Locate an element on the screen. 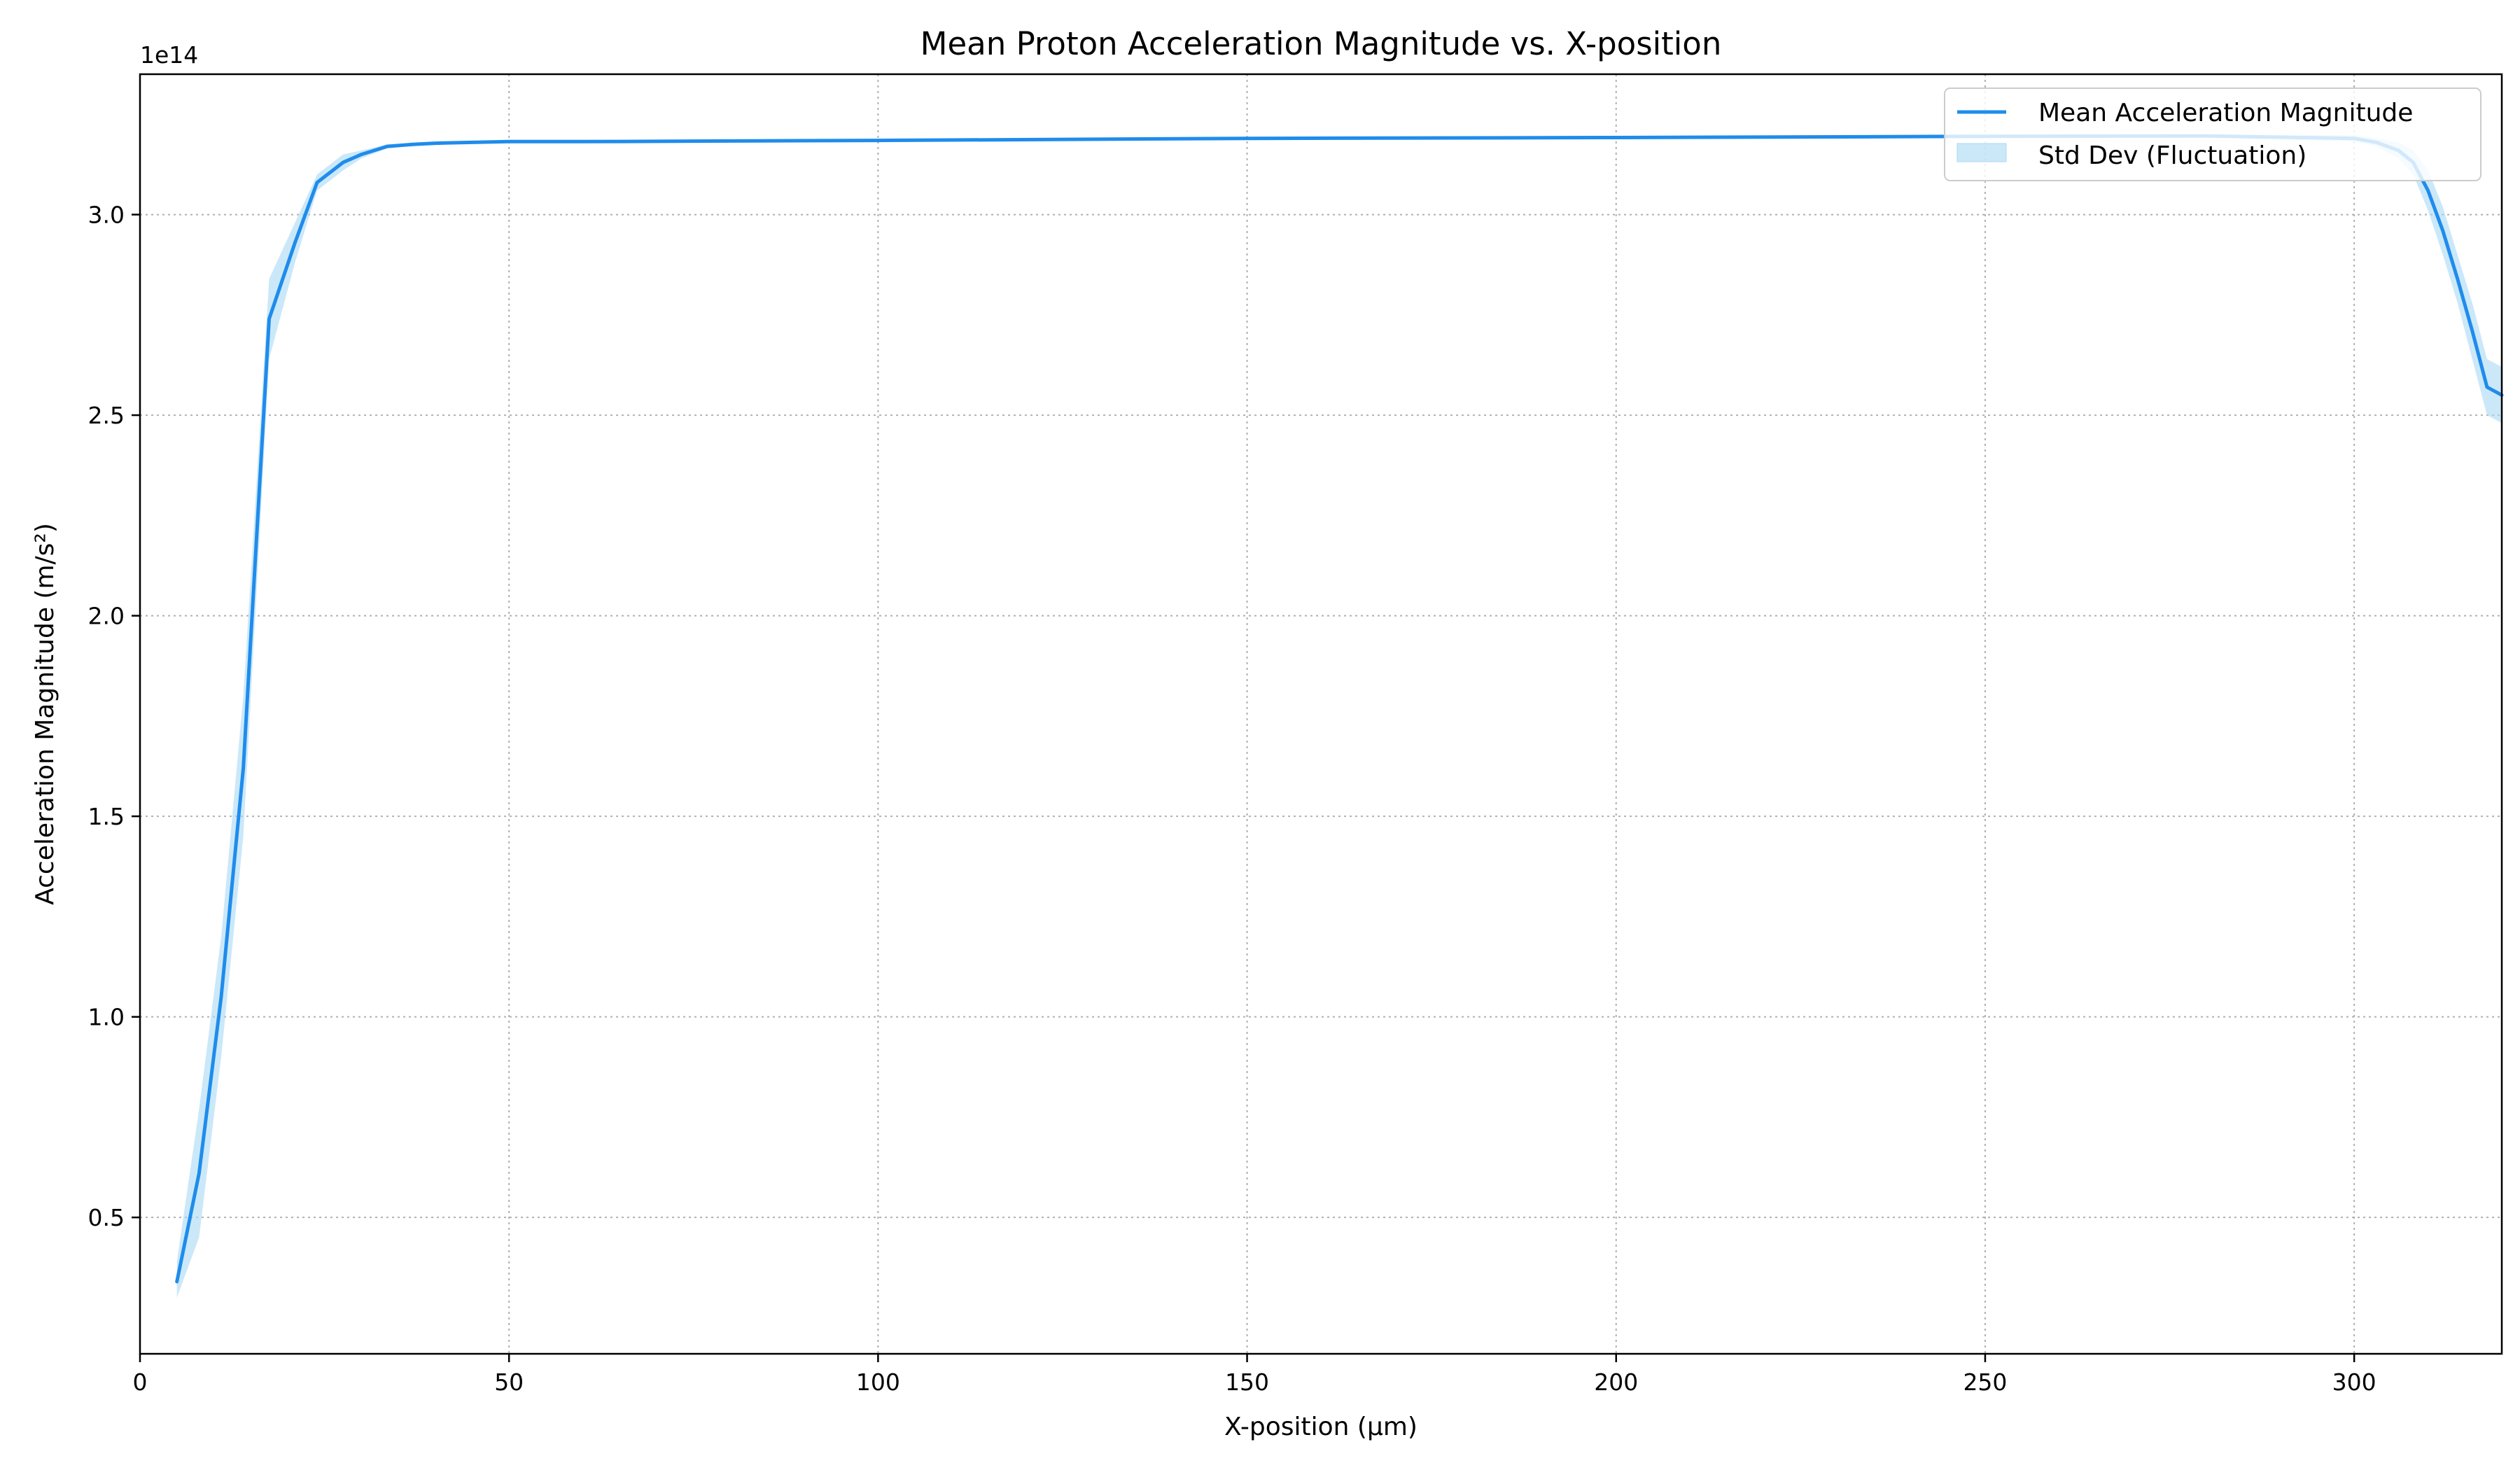  y-tick-label: 0.5 is located at coordinates (106, 1217).